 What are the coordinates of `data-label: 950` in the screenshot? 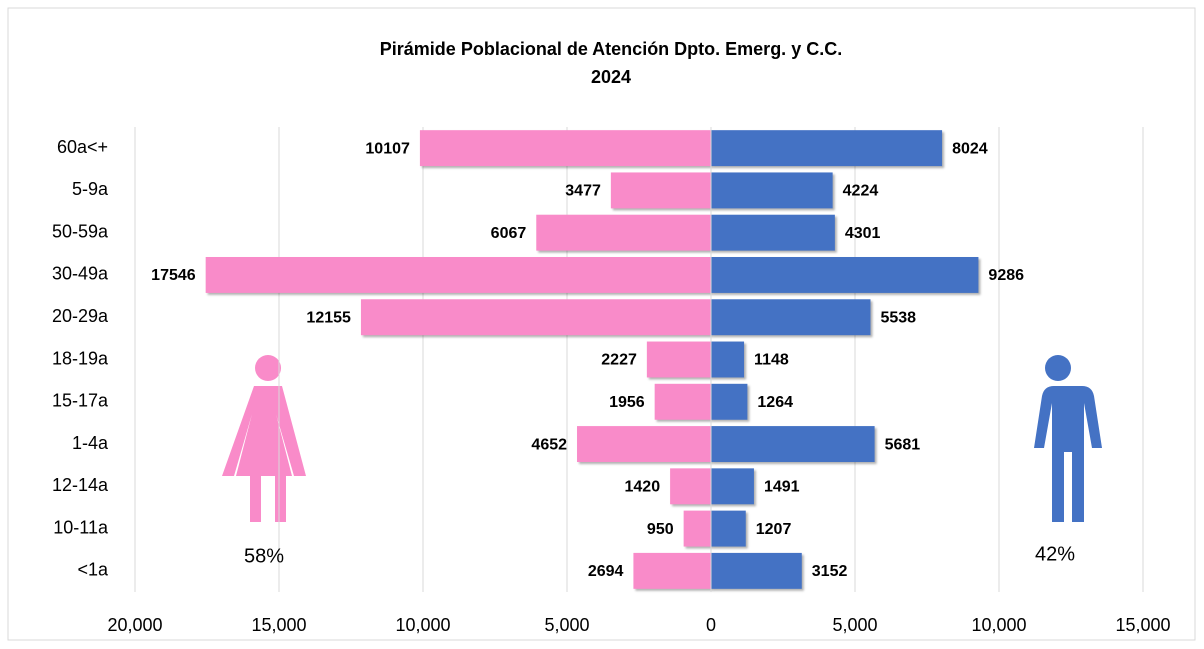 It's located at (660, 529).